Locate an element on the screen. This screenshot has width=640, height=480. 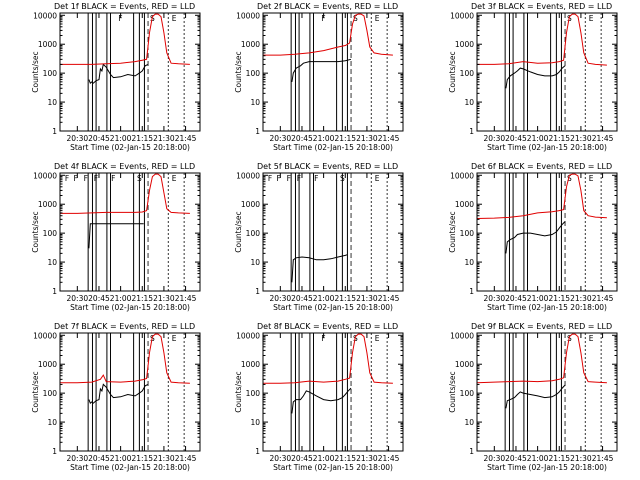
plot-title: Det 2f BLACK = Events, RED = LLD is located at coordinates (327, 6).